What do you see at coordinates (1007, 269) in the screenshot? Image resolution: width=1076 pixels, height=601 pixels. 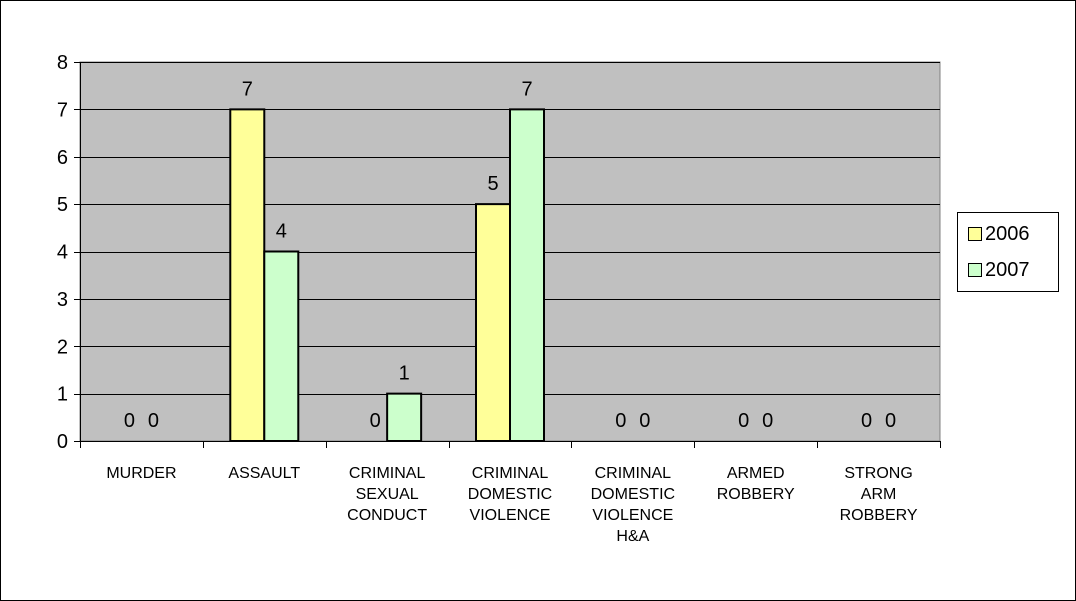 I see `legend-label-2007: 2007` at bounding box center [1007, 269].